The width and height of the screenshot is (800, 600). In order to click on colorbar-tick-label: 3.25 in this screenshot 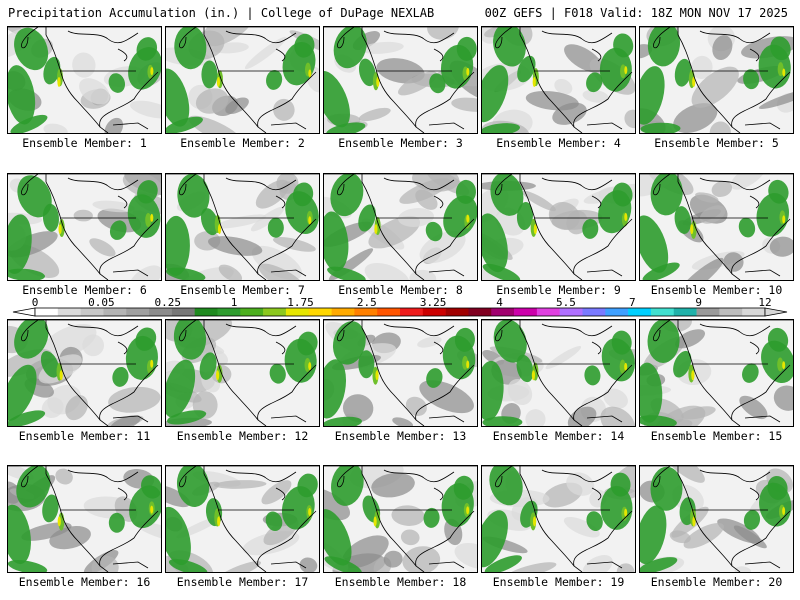, I will do `click(433, 302)`.